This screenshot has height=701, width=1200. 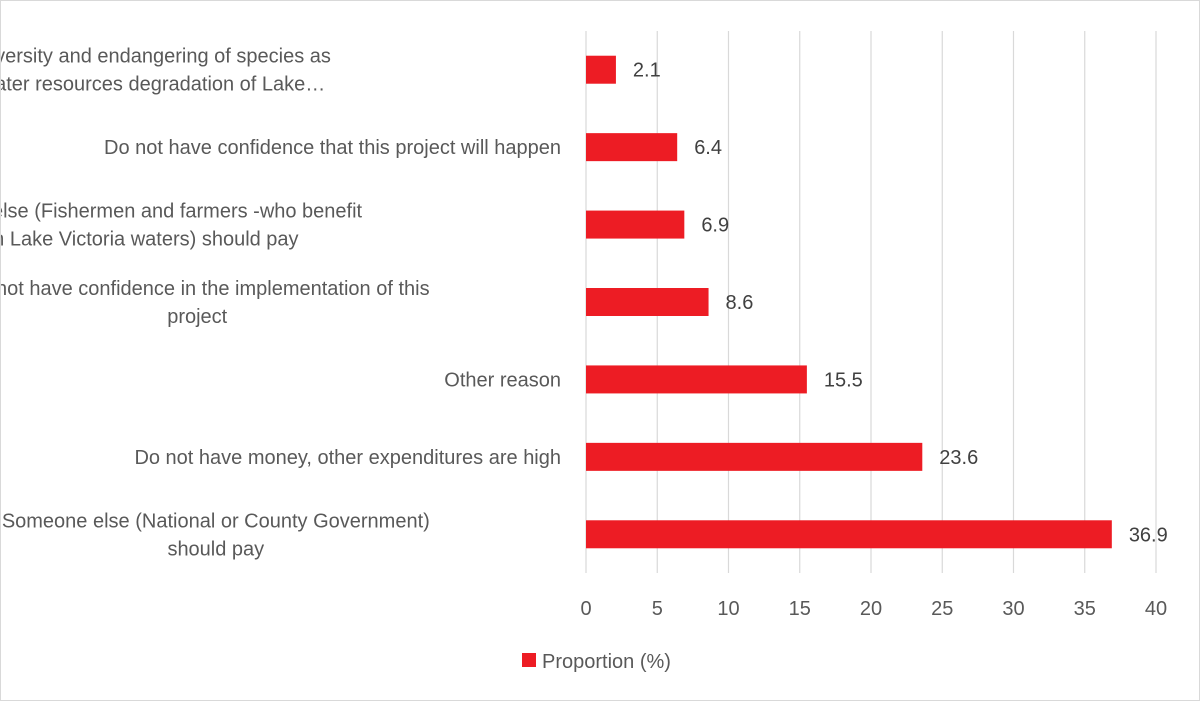 What do you see at coordinates (1013, 609) in the screenshot?
I see `x-tick-label-6: 30` at bounding box center [1013, 609].